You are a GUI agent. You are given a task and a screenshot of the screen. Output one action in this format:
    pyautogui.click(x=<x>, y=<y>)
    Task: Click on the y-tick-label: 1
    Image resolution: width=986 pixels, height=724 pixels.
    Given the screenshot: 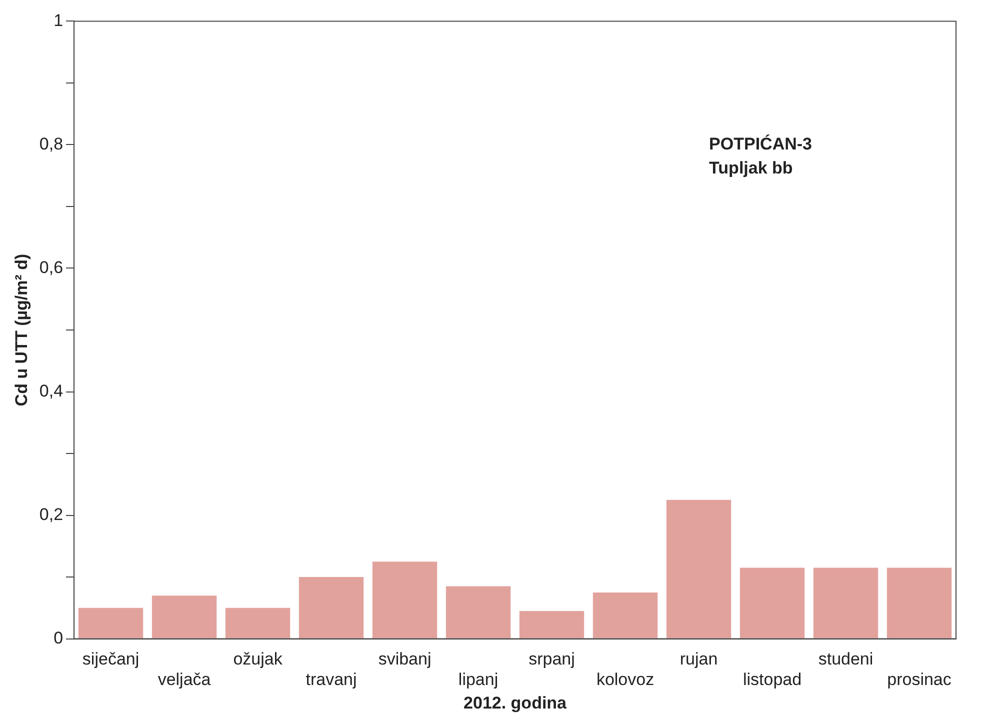 What is the action you would take?
    pyautogui.click(x=59, y=20)
    